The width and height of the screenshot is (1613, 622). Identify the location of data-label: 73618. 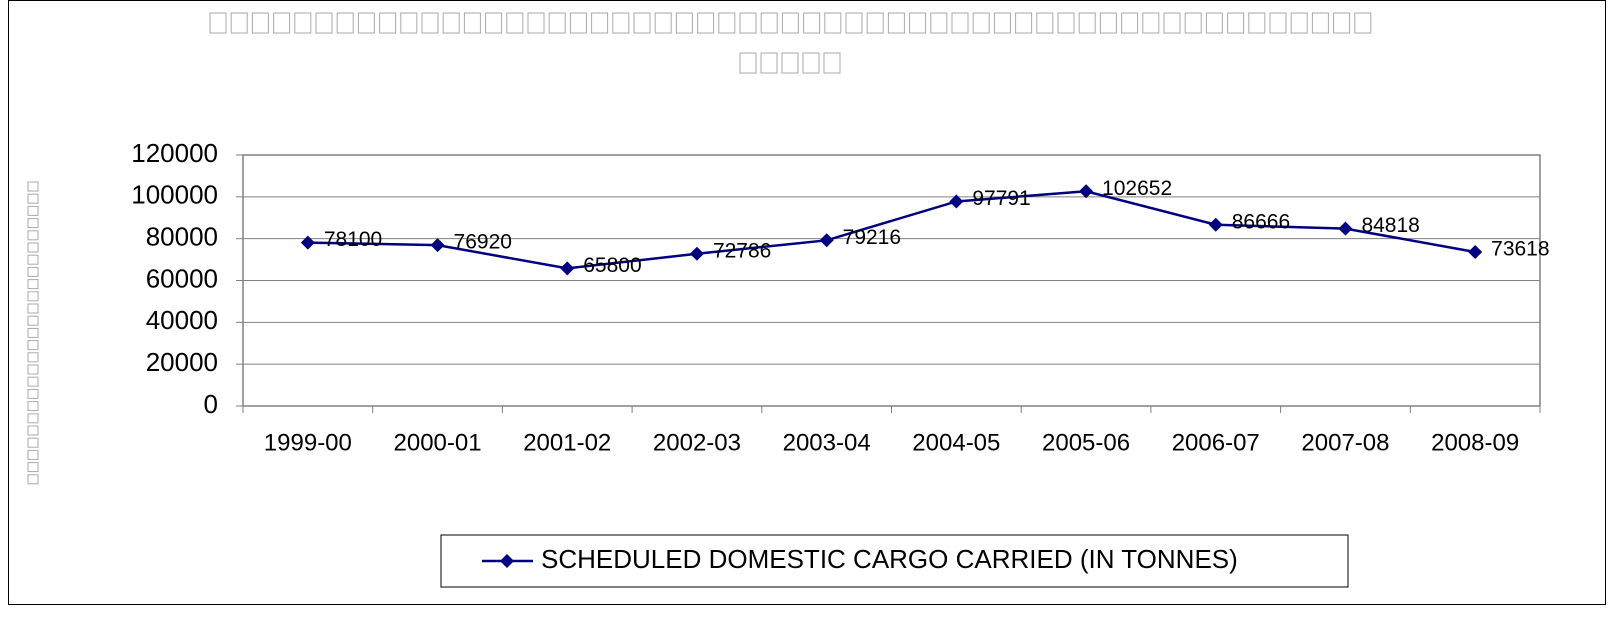
(1520, 249).